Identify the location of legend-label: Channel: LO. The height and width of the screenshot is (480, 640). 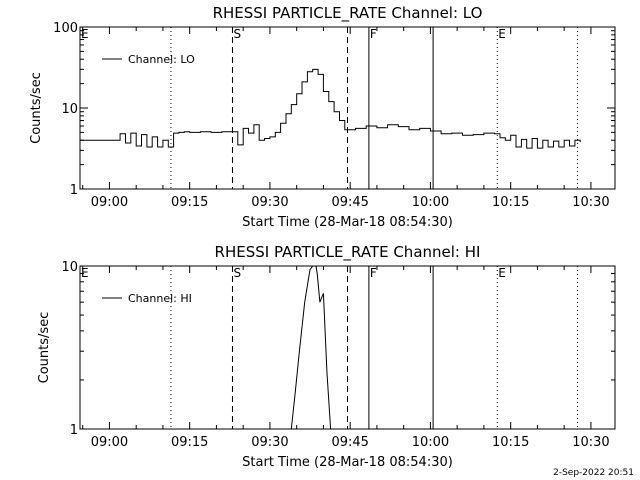
(161, 59).